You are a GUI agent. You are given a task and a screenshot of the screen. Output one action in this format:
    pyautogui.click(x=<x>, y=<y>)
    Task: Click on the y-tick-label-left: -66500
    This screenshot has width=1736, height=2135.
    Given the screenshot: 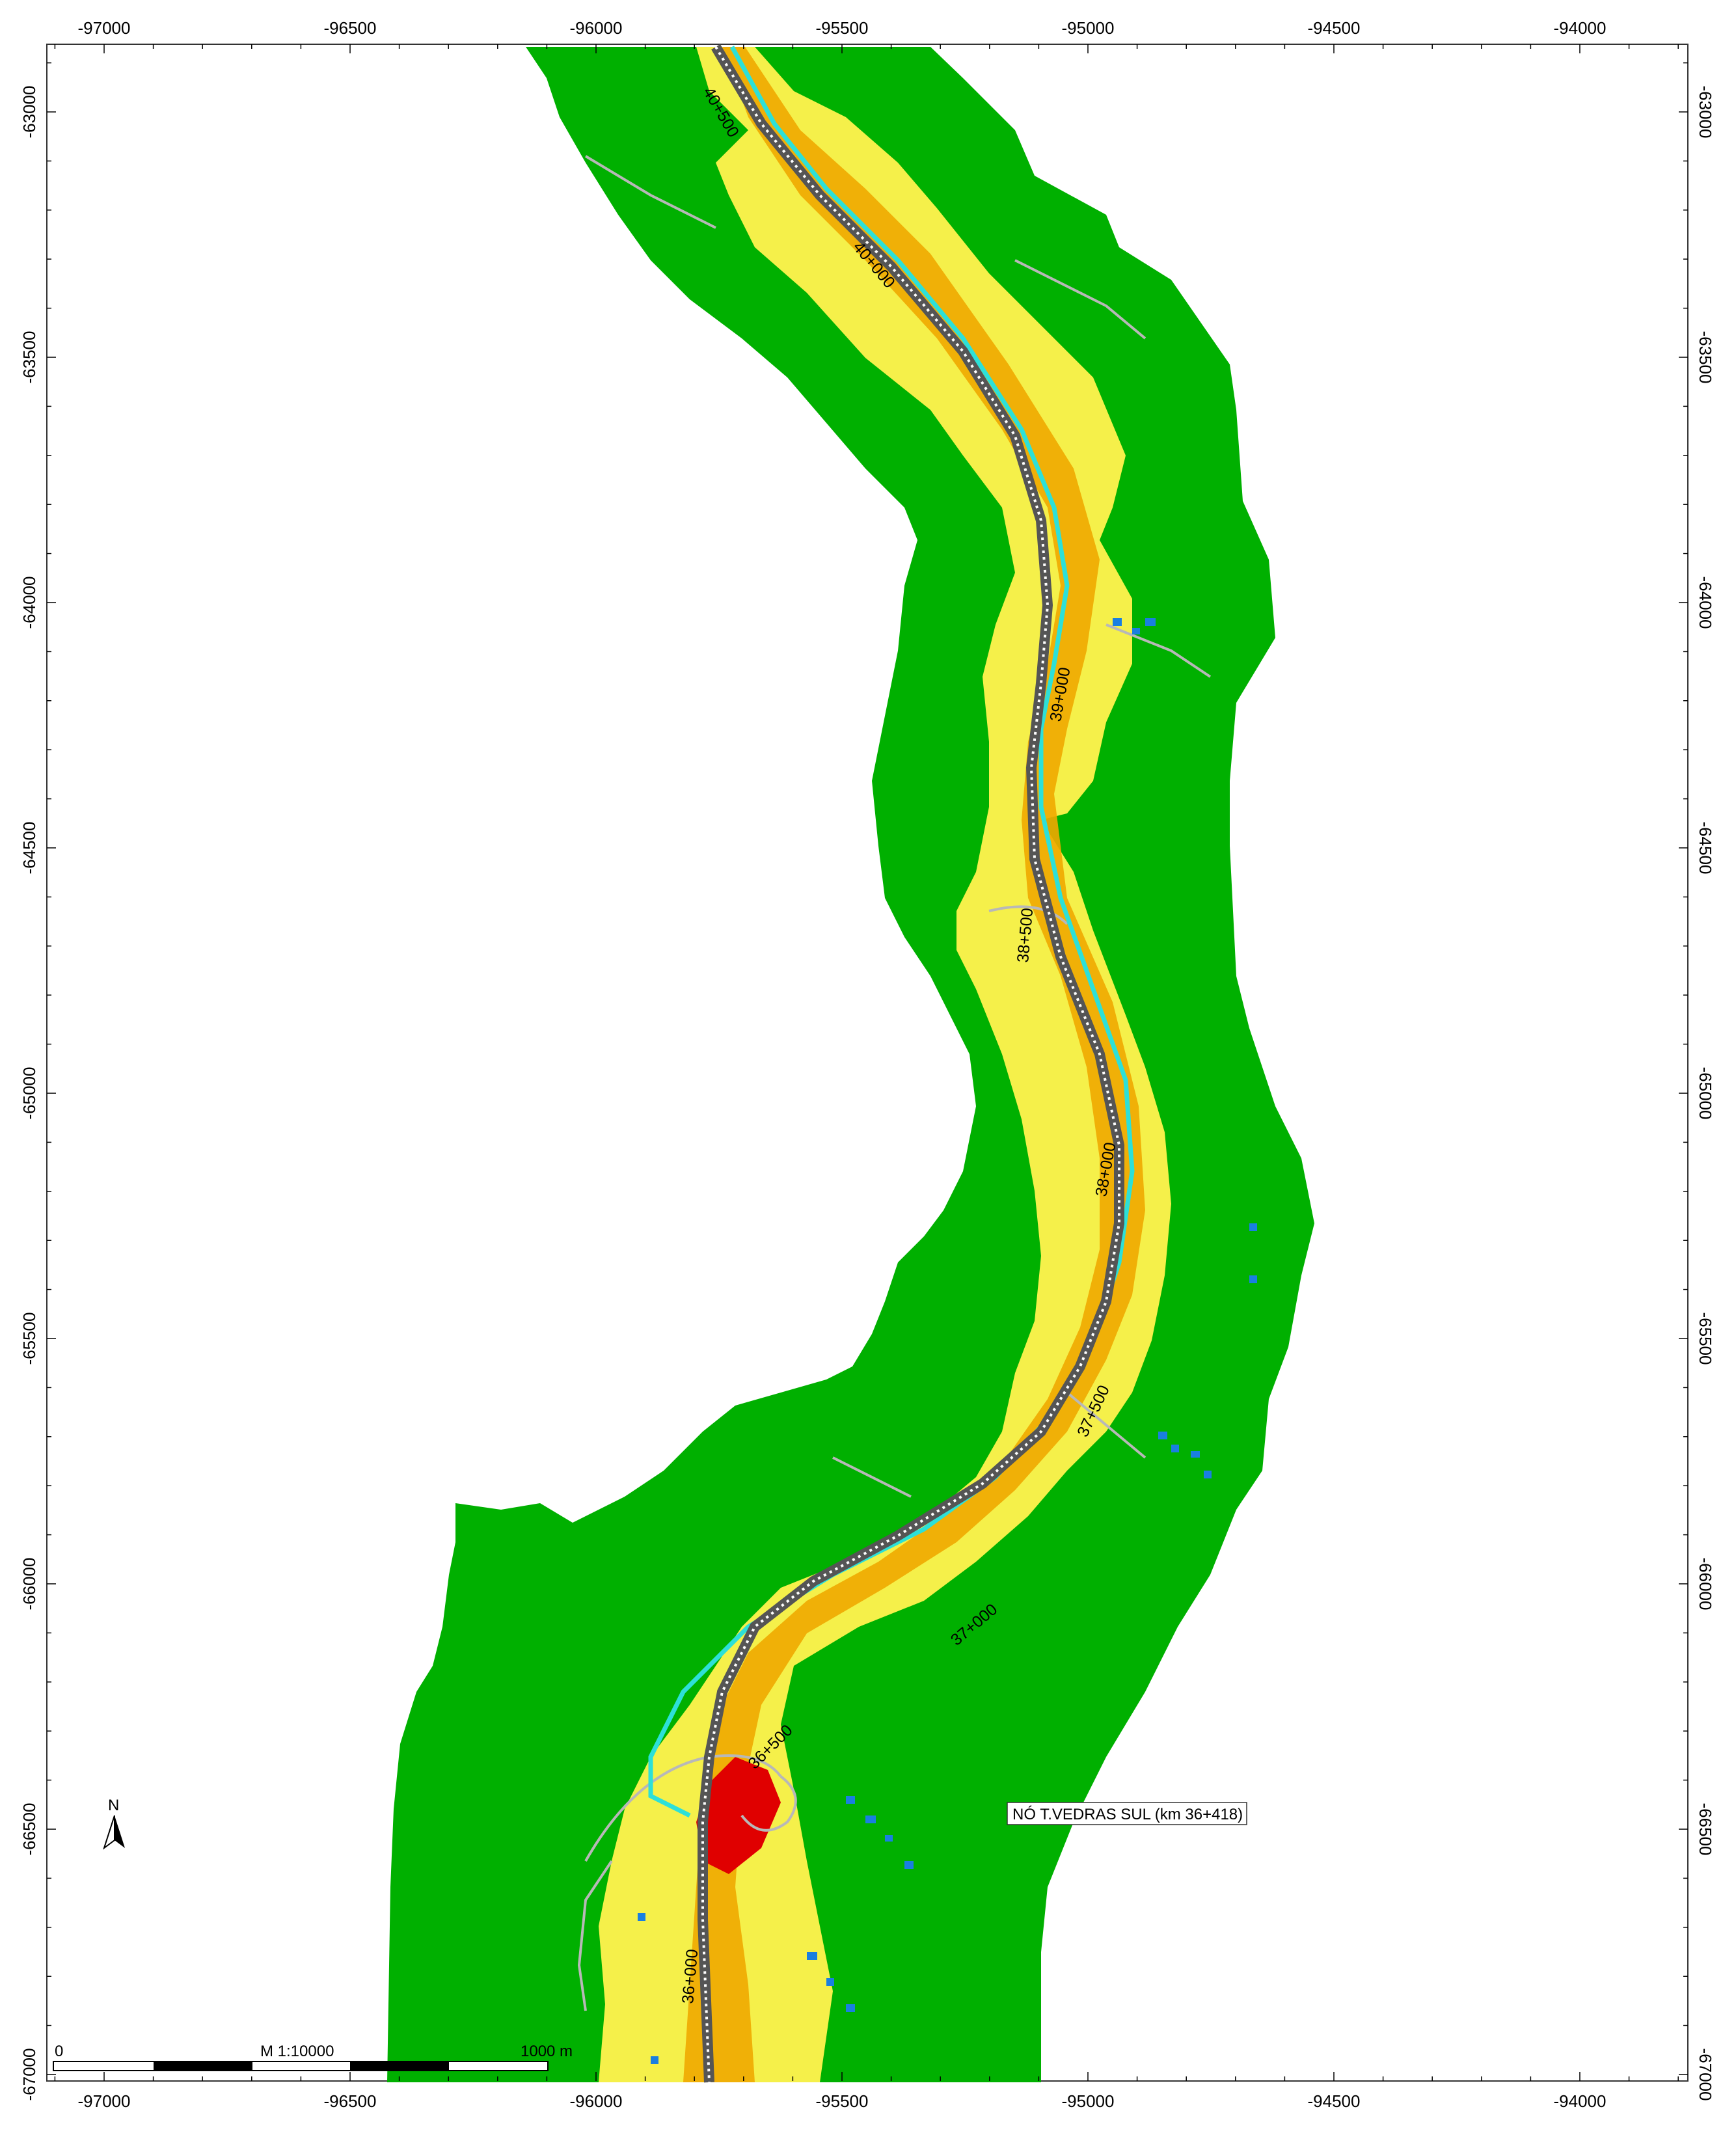 What is the action you would take?
    pyautogui.click(x=30, y=1829)
    